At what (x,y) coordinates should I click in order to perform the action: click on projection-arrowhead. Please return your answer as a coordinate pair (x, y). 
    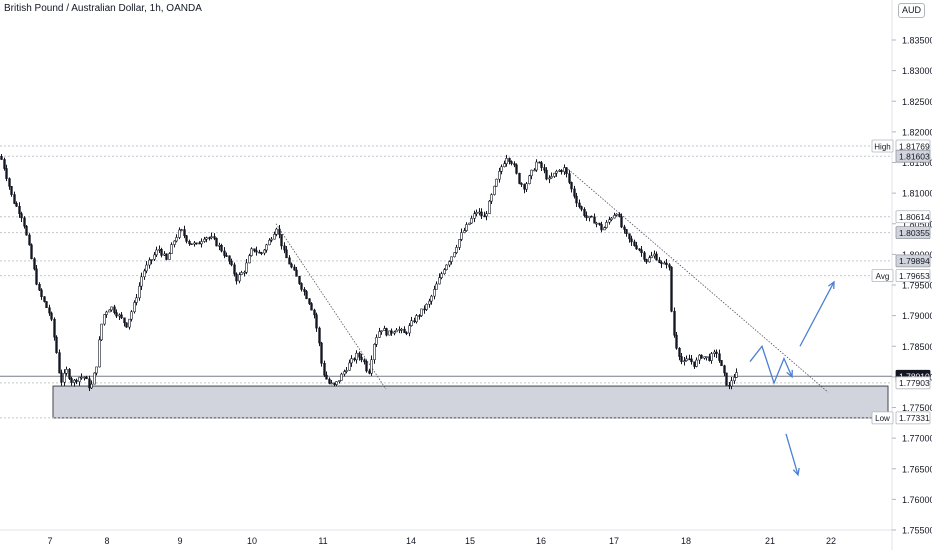
    Looking at the image, I should click on (796, 472).